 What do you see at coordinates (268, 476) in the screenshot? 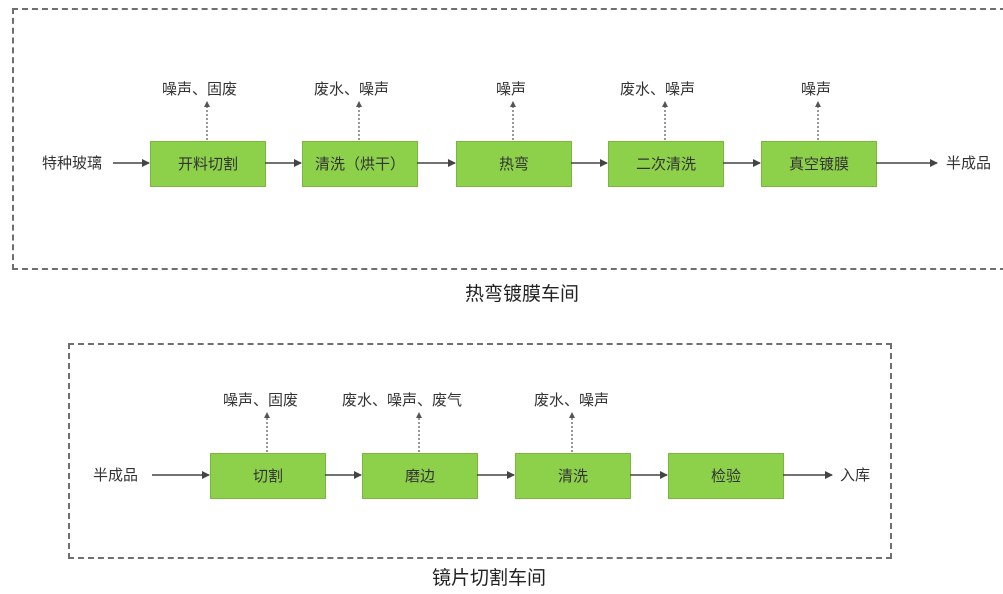
I see `process-step-cutting: 切割` at bounding box center [268, 476].